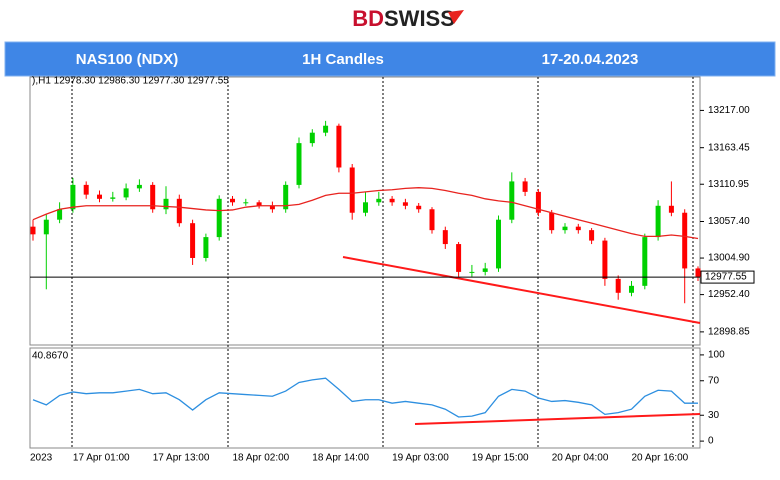 This screenshot has height=480, width=780. What do you see at coordinates (729, 332) in the screenshot?
I see `y-tick-label: 12898.85` at bounding box center [729, 332].